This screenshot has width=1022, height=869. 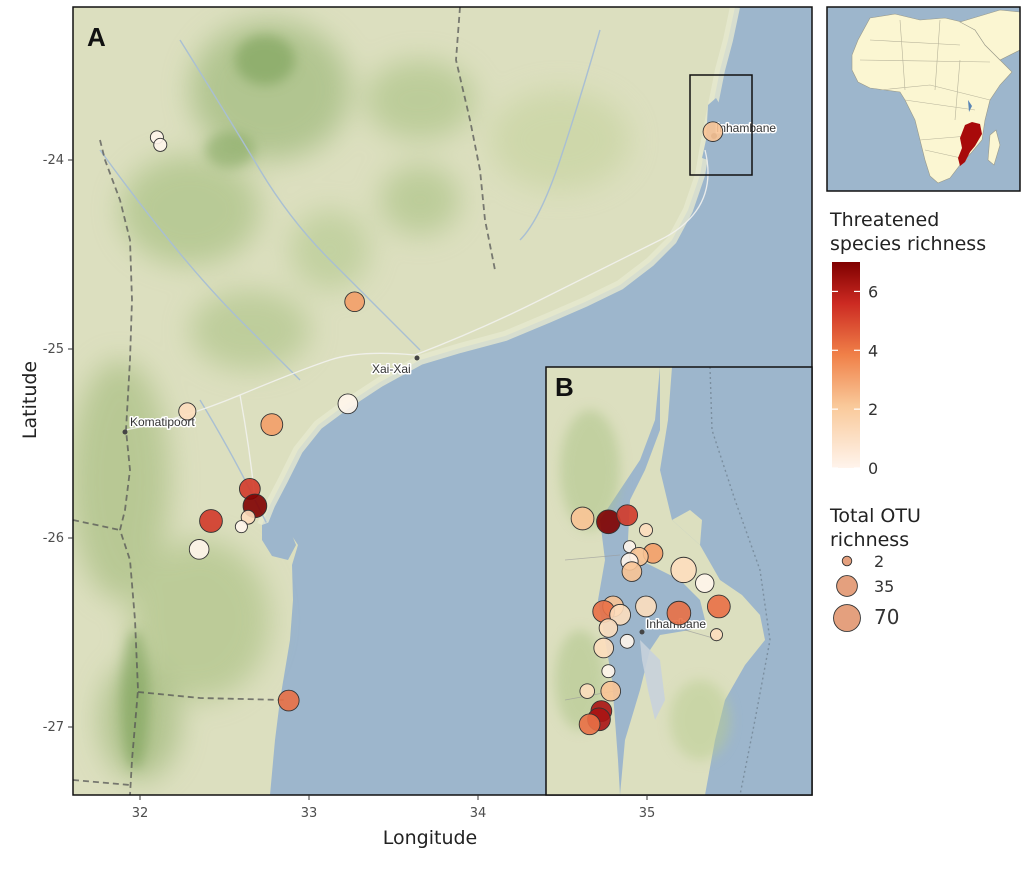 What do you see at coordinates (53, 349) in the screenshot?
I see `y-tick-label-1: -25` at bounding box center [53, 349].